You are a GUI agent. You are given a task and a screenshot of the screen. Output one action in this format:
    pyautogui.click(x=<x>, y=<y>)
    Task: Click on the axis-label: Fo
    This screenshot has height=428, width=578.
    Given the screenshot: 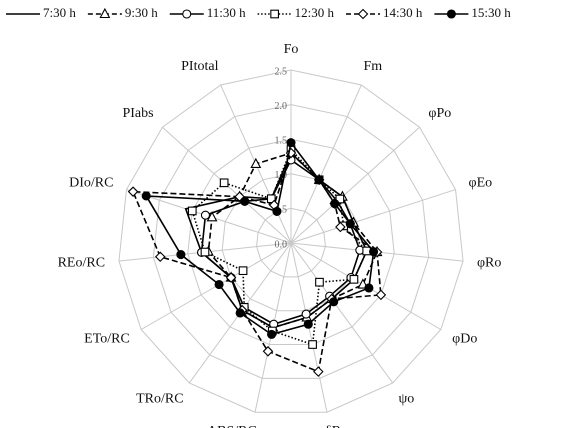 What is the action you would take?
    pyautogui.click(x=291, y=49)
    